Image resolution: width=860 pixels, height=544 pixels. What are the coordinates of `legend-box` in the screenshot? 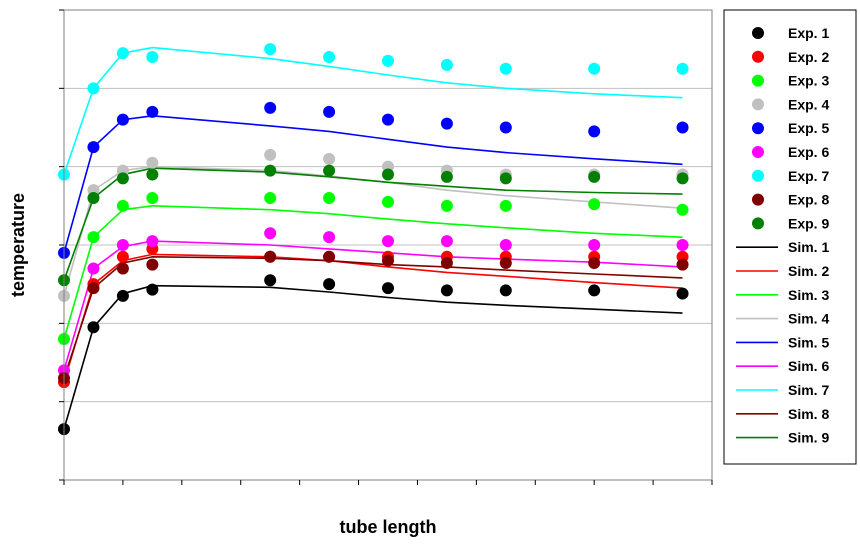 It's located at (790, 237).